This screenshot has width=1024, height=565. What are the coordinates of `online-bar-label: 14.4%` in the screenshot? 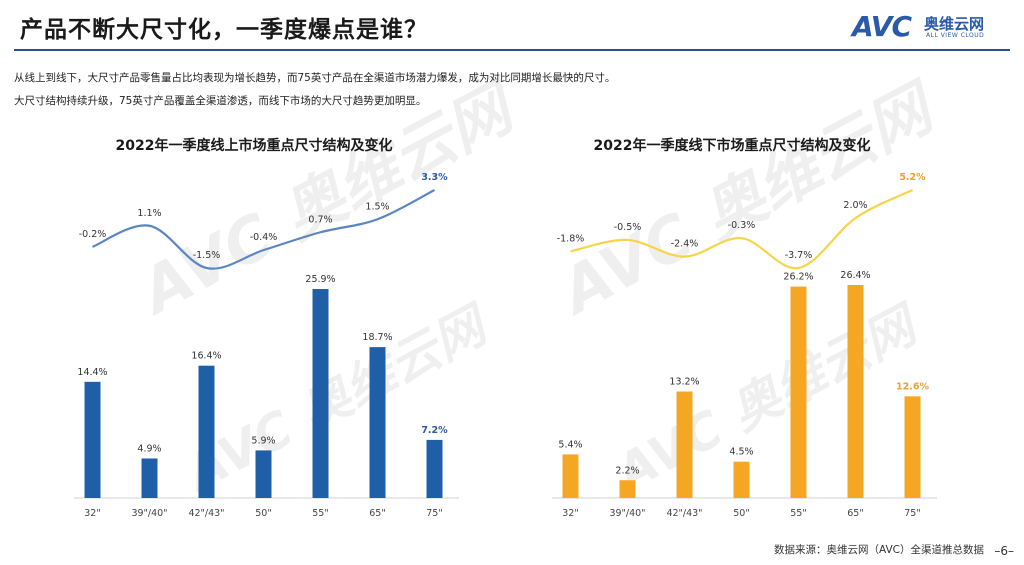 It's located at (92, 372).